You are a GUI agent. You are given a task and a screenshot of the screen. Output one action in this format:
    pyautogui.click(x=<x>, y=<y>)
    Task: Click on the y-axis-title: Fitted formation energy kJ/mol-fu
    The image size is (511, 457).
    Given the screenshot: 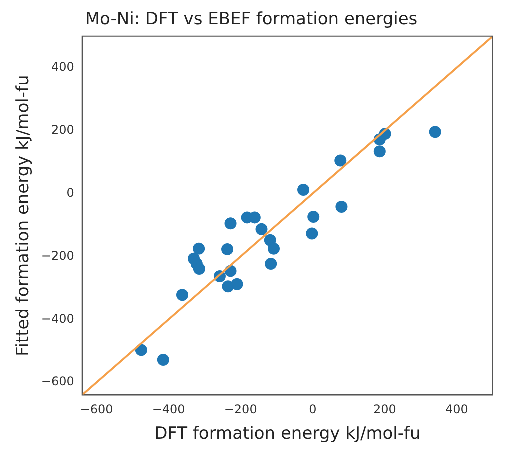 What is the action you would take?
    pyautogui.click(x=24, y=215)
    